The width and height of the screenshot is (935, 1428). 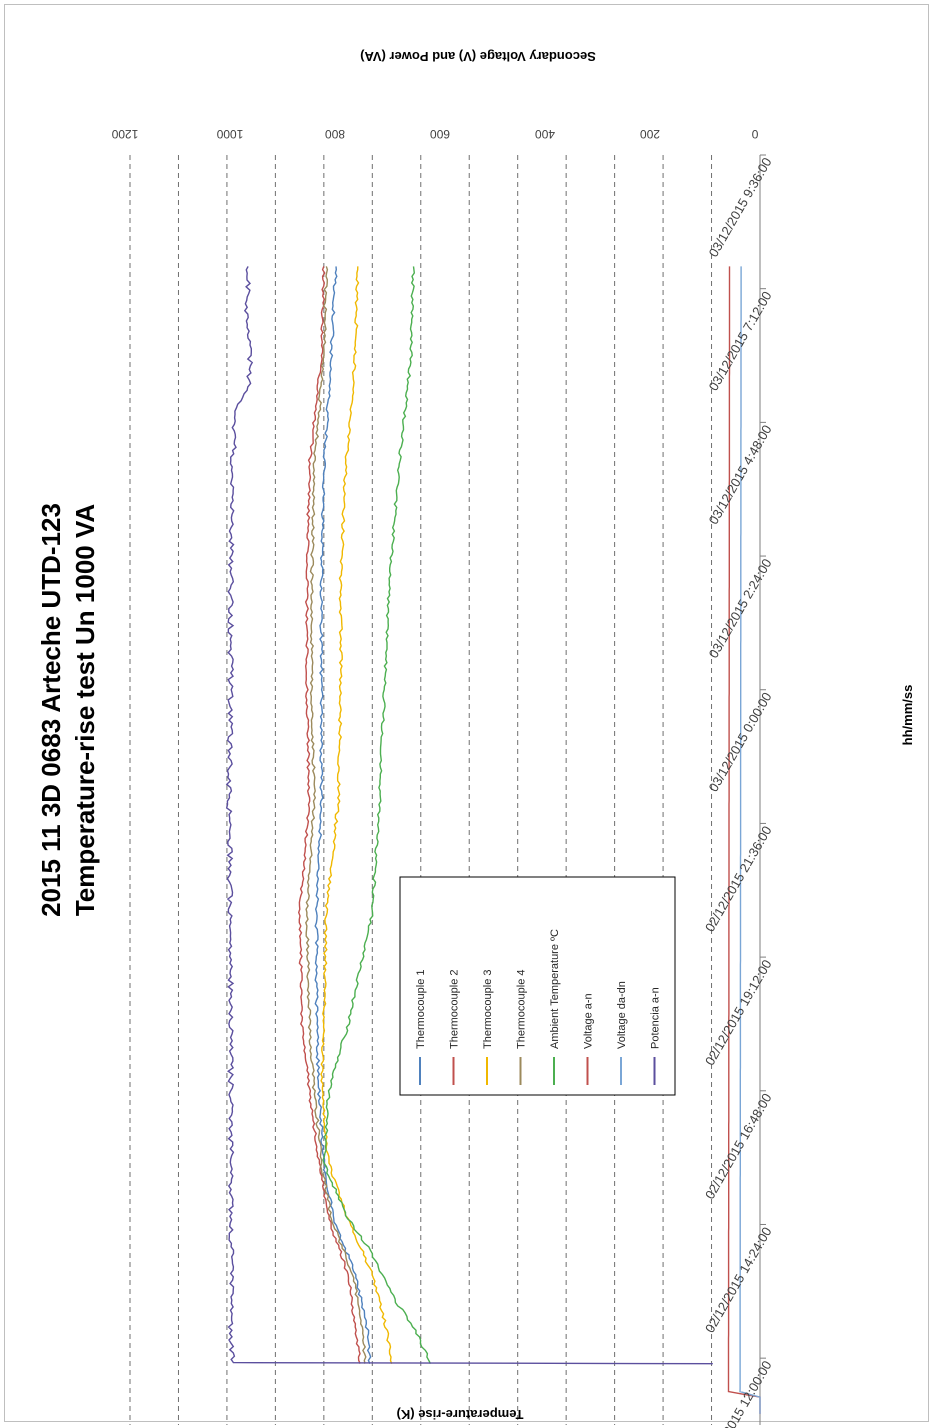 I want to click on x-tick-label: 02/12/2015 14:24:00, so click(x=738, y=1279).